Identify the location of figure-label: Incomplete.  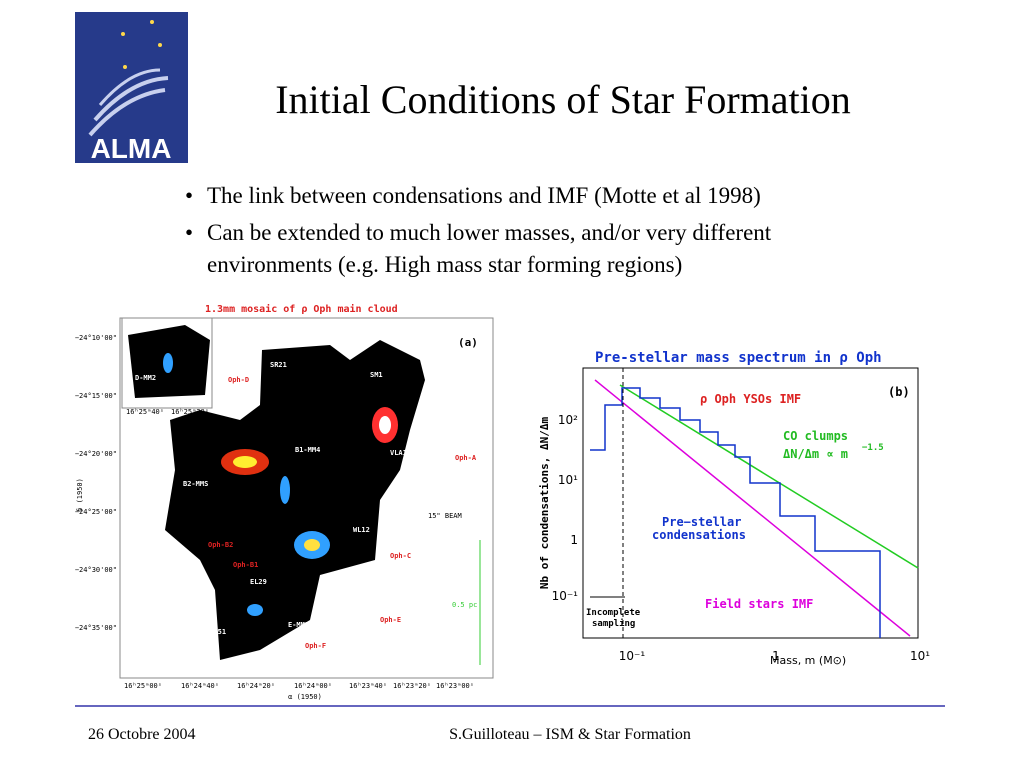
(613, 613).